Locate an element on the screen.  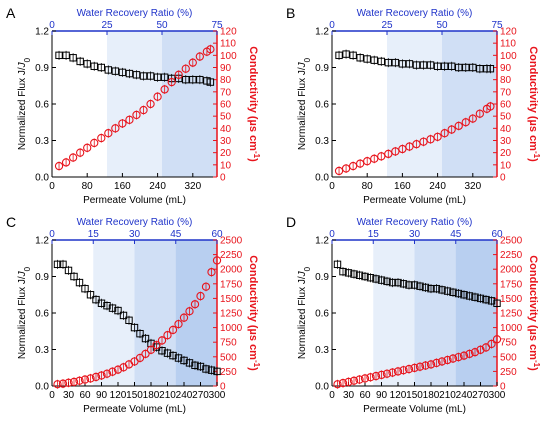
x-tick-label: 270 is located at coordinates (480, 395).